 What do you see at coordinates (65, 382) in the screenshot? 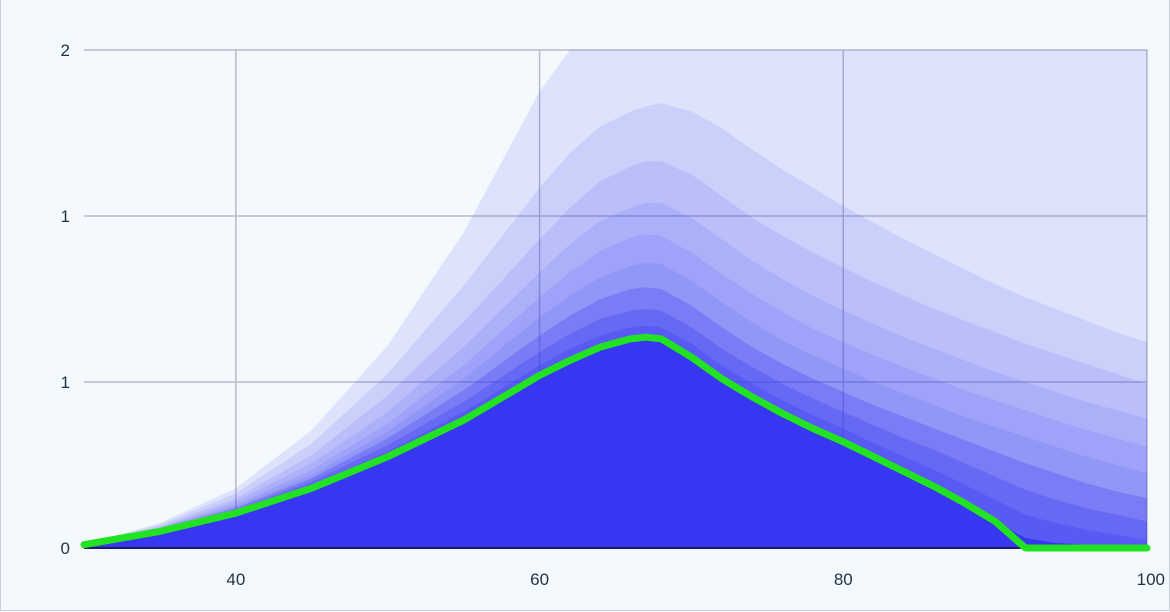
I see `y-tick-label-1: 1` at bounding box center [65, 382].